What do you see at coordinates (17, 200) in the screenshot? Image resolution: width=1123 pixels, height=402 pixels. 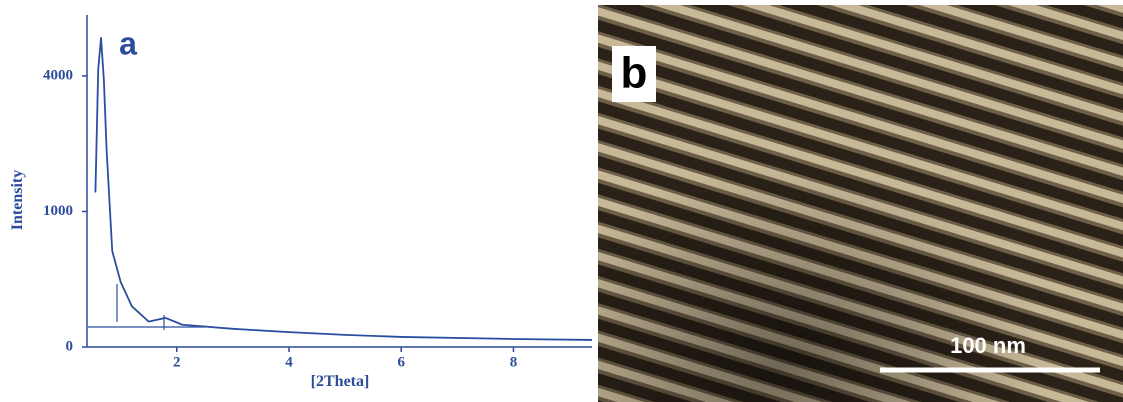 I see `y-axis-label: Intensity` at bounding box center [17, 200].